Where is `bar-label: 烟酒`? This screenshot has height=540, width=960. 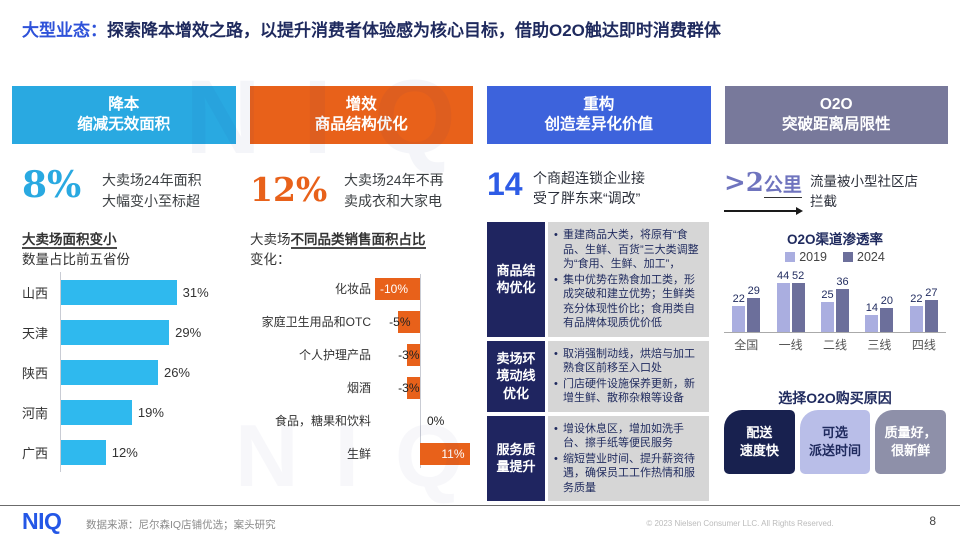 bar-label: 烟酒 is located at coordinates (358, 388).